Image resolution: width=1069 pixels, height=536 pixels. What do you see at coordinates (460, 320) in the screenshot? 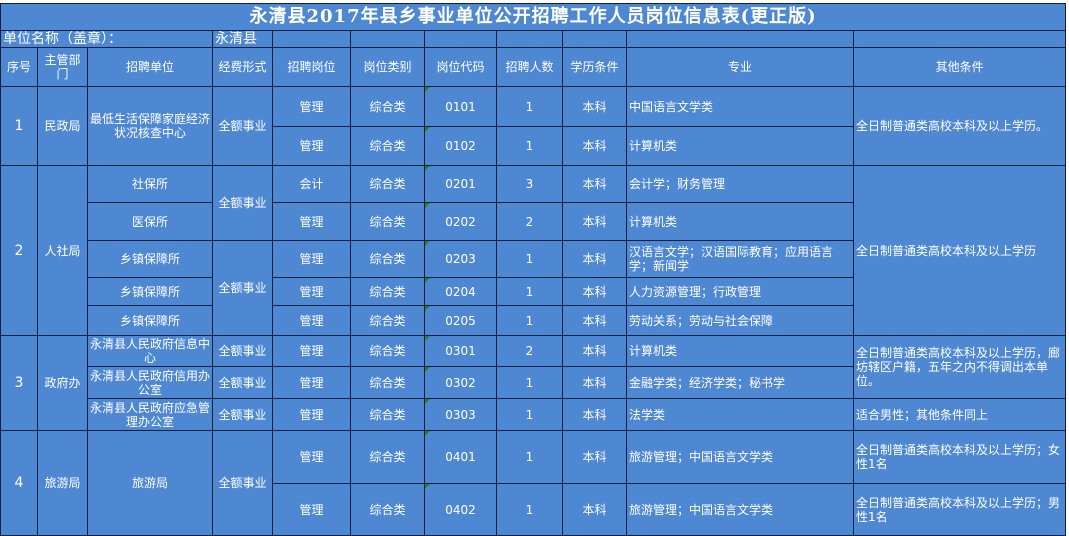
I see `code-cell: 0205` at bounding box center [460, 320].